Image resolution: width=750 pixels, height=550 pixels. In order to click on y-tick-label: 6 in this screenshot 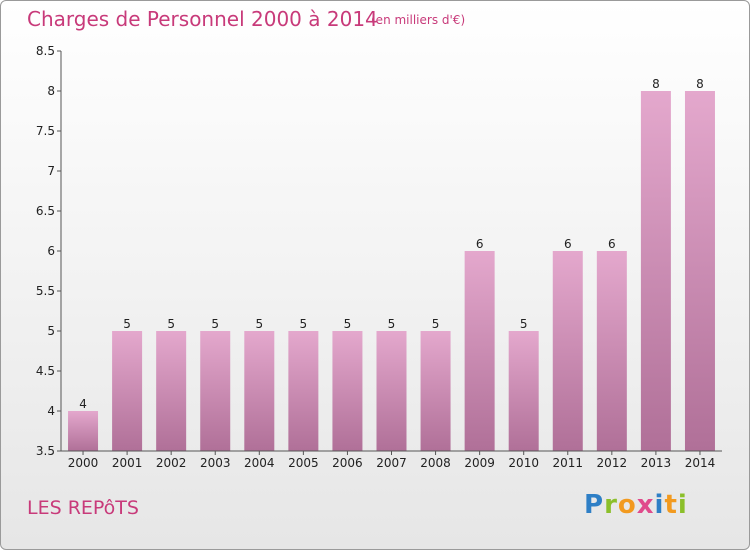, I will do `click(51, 251)`.